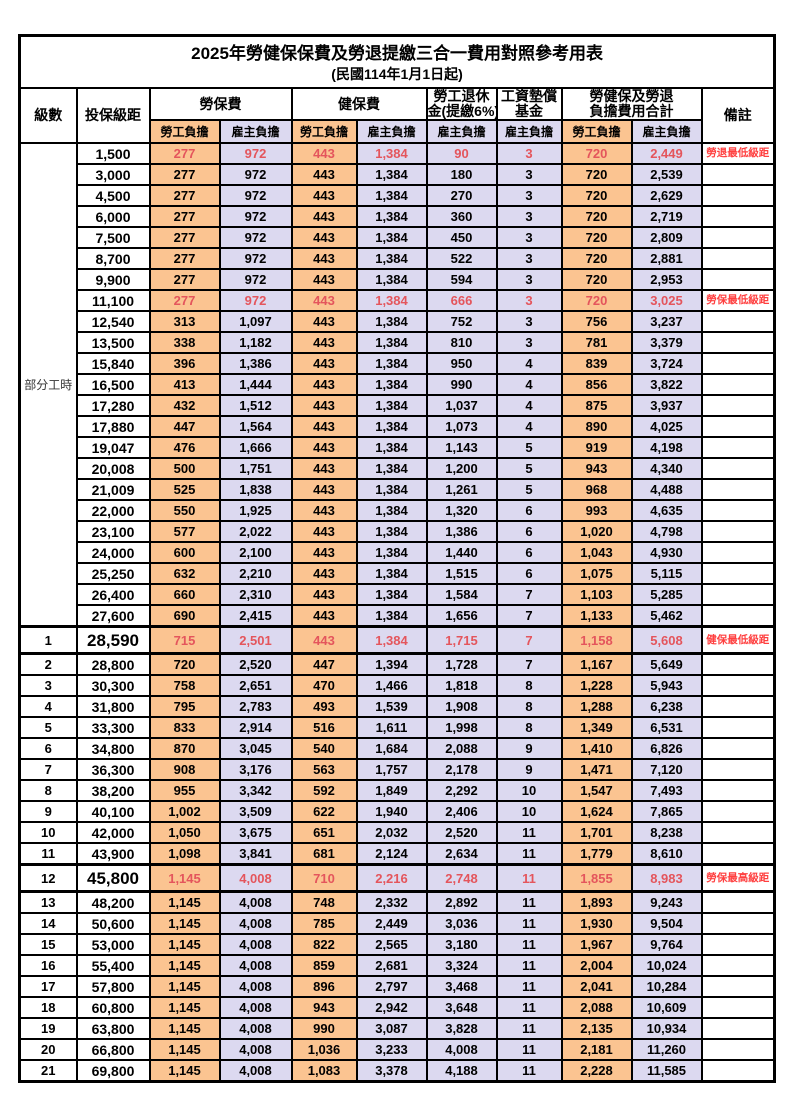 The height and width of the screenshot is (1120, 791). What do you see at coordinates (596, 364) in the screenshot?
I see `cell-total-employee: 839` at bounding box center [596, 364].